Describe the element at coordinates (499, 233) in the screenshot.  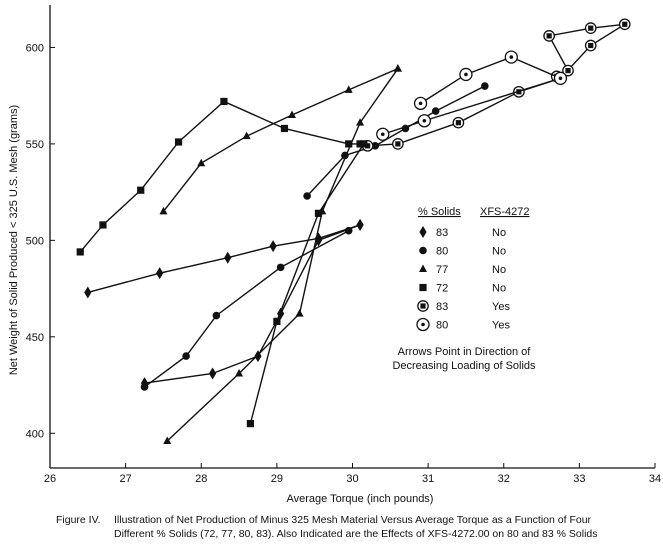
I see `legend-additive-0: No` at that location.